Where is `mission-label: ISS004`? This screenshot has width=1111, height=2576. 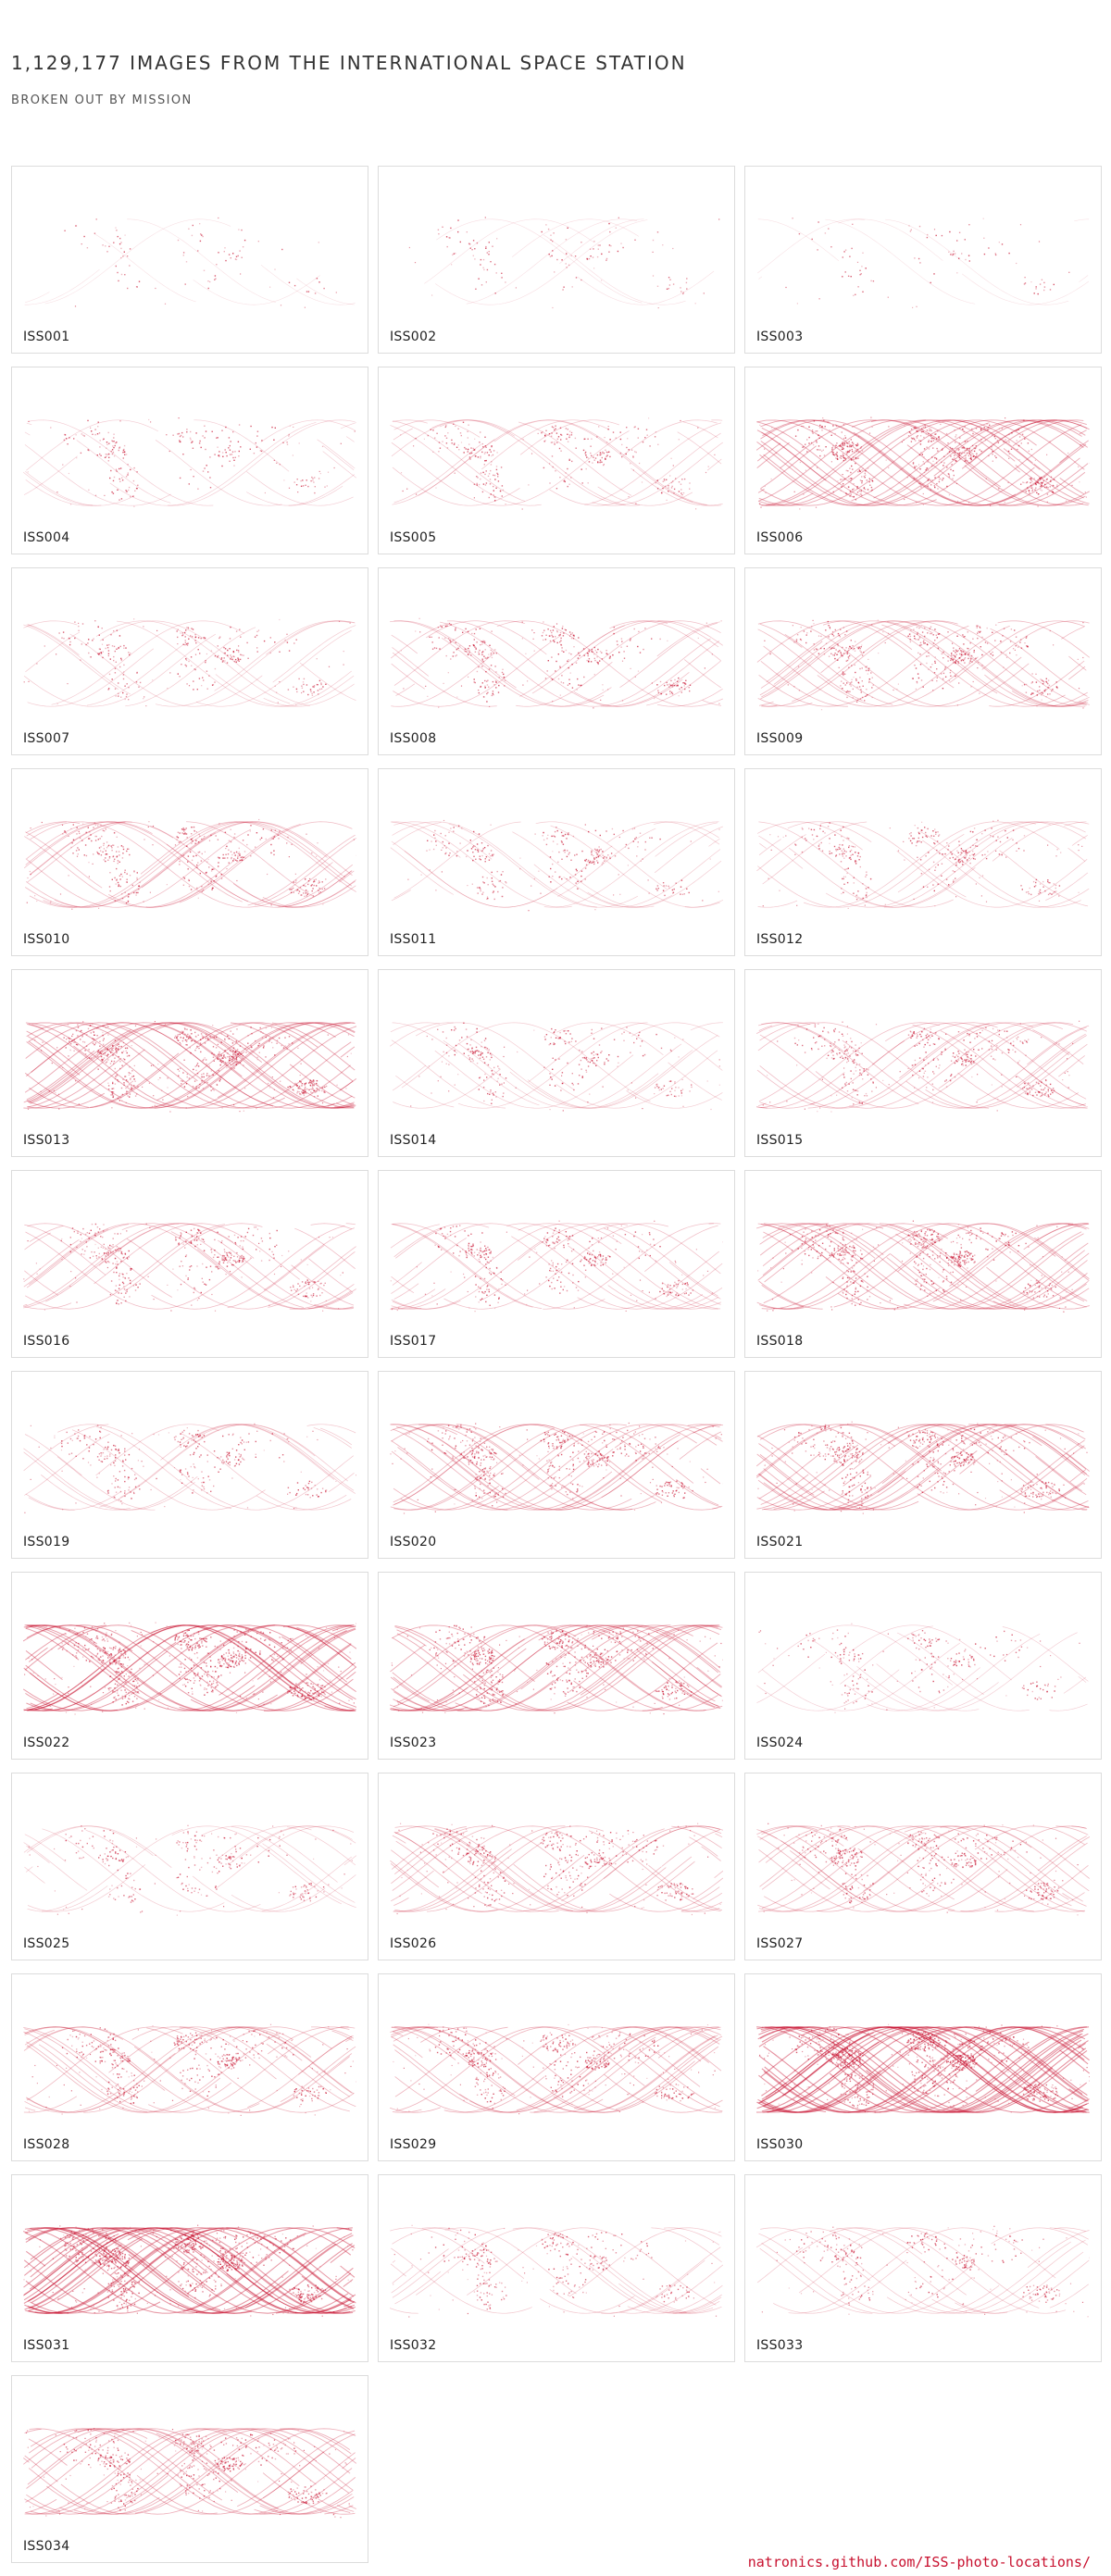 mission-label: ISS004 is located at coordinates (46, 537).